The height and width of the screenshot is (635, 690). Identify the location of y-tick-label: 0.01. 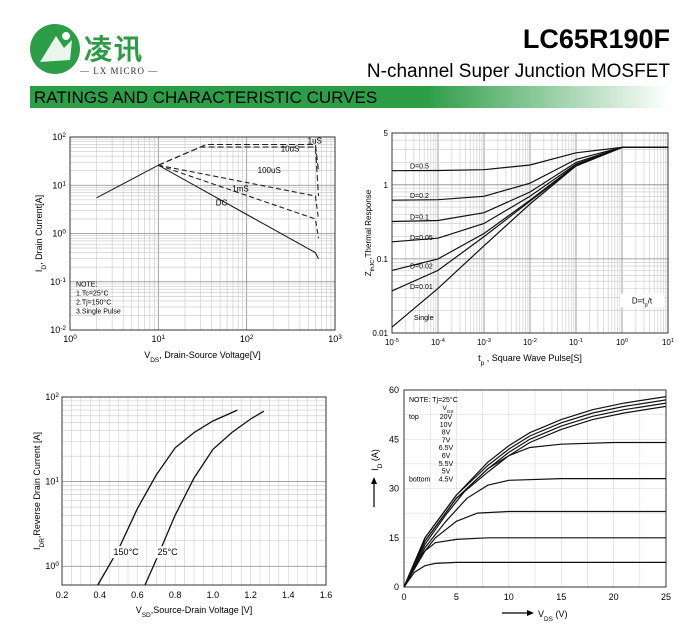
(380, 333).